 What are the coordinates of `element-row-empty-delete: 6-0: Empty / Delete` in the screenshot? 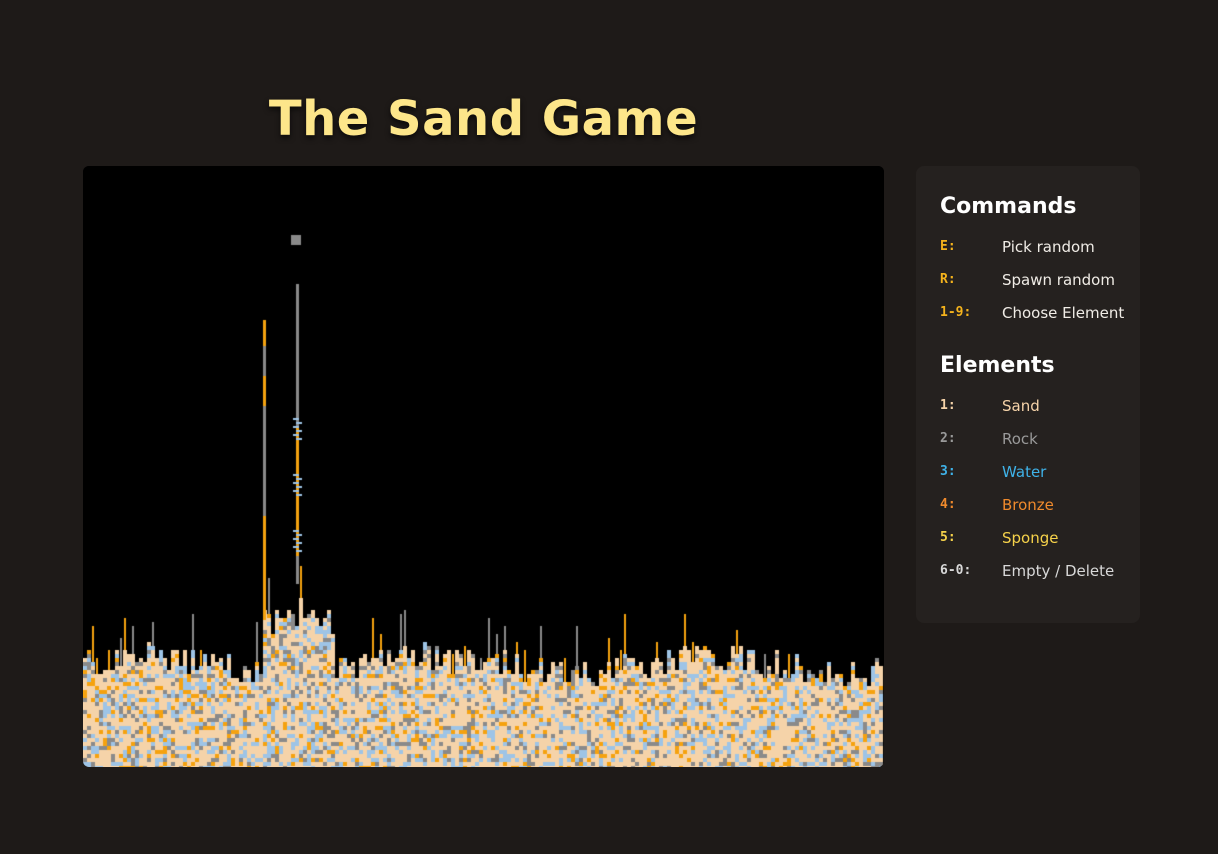 It's located at (1040, 570).